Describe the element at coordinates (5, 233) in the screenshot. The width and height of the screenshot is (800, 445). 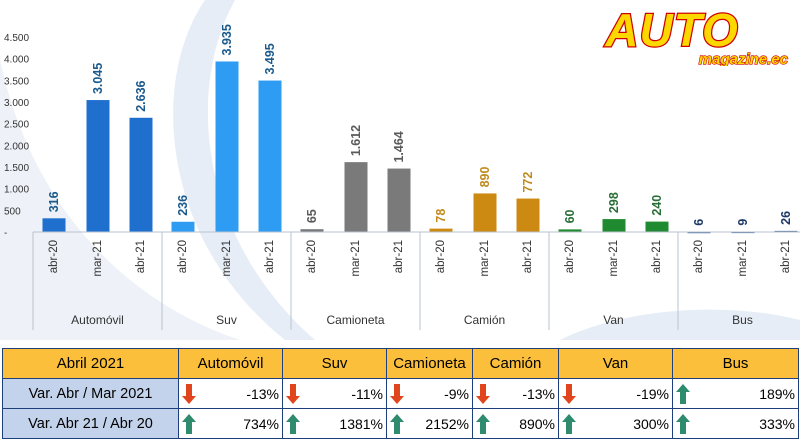
I see `y-tick-label: -` at that location.